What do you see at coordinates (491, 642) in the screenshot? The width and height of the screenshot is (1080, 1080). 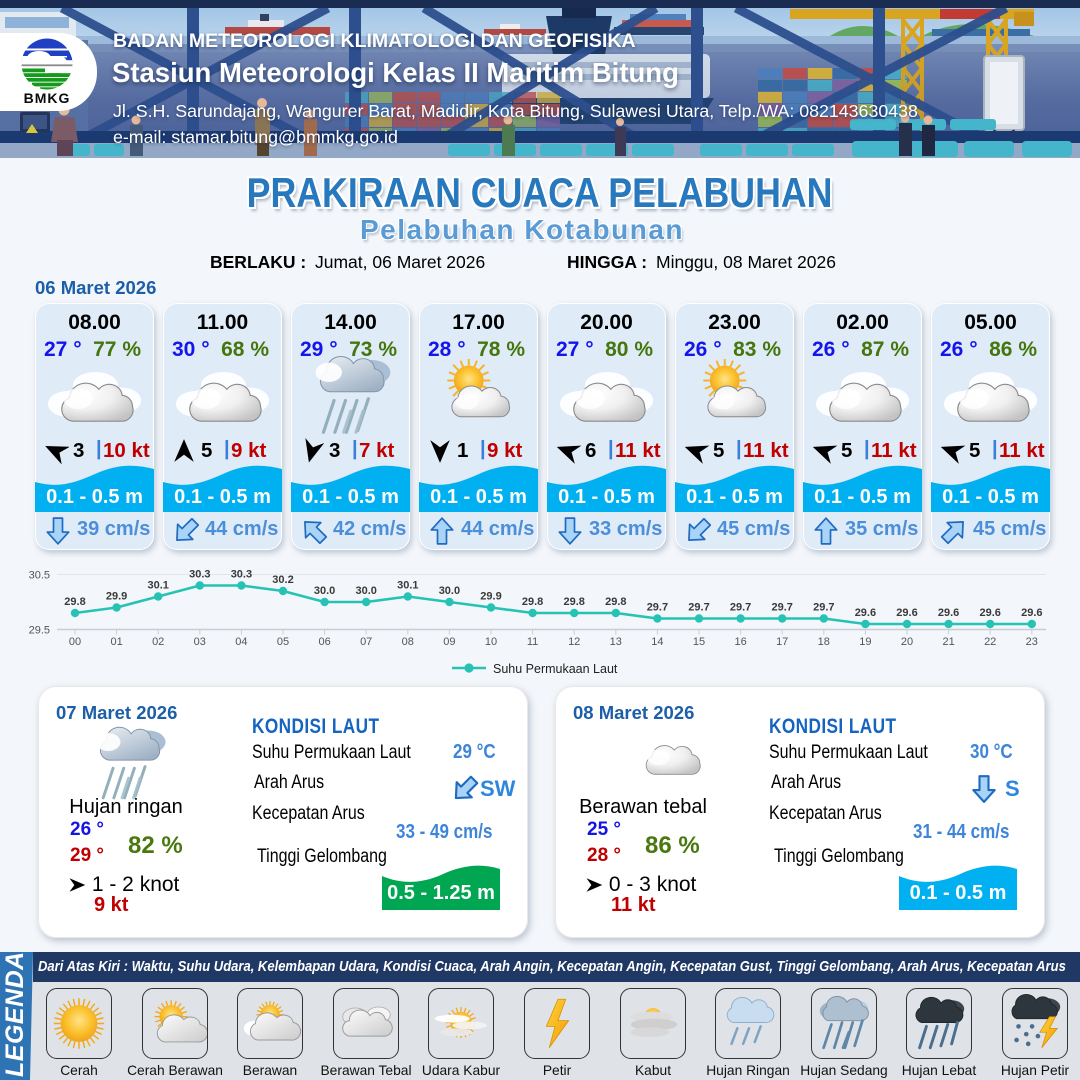 I see `svg-text: 10` at bounding box center [491, 642].